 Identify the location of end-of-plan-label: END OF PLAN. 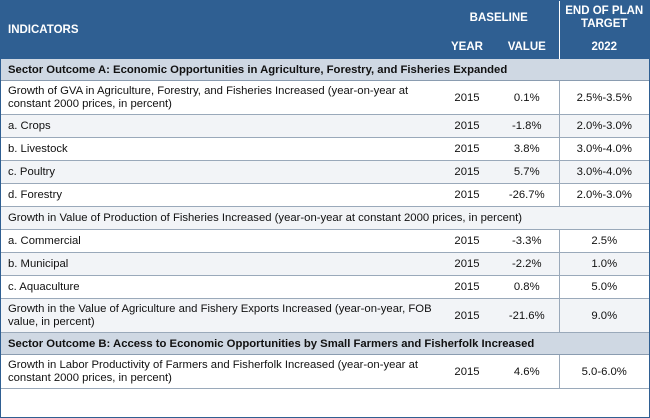
(604, 11).